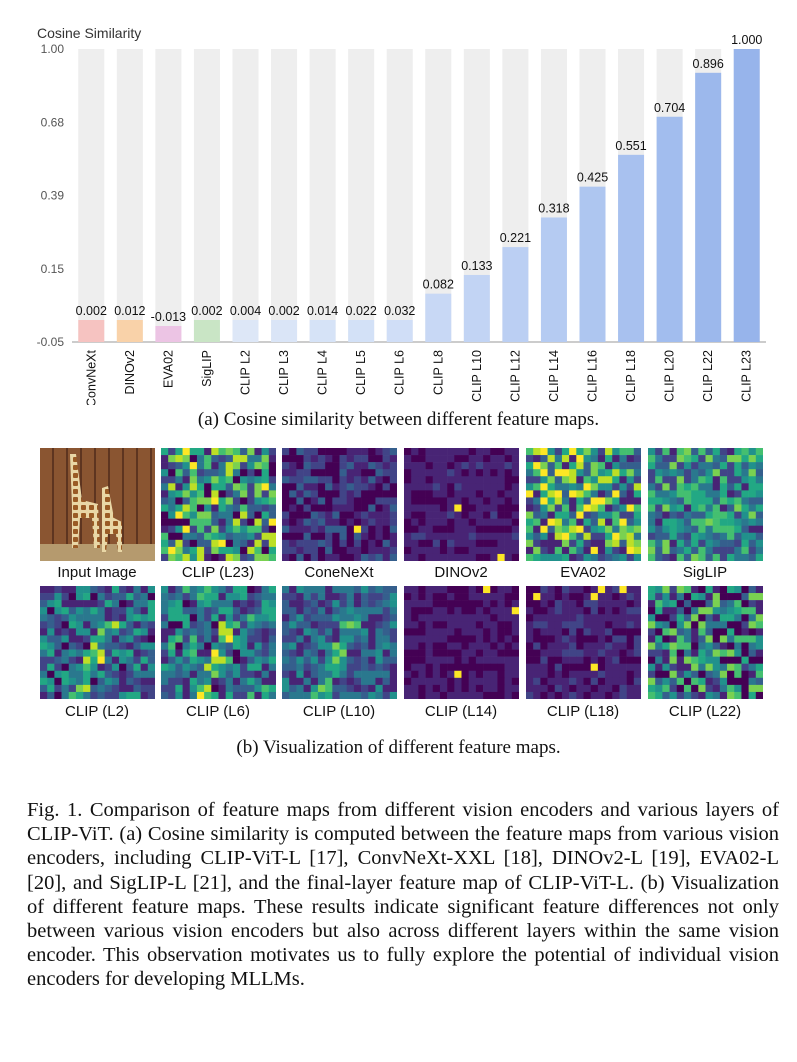  I want to click on feature-map-label: DINOv2, so click(461, 572).